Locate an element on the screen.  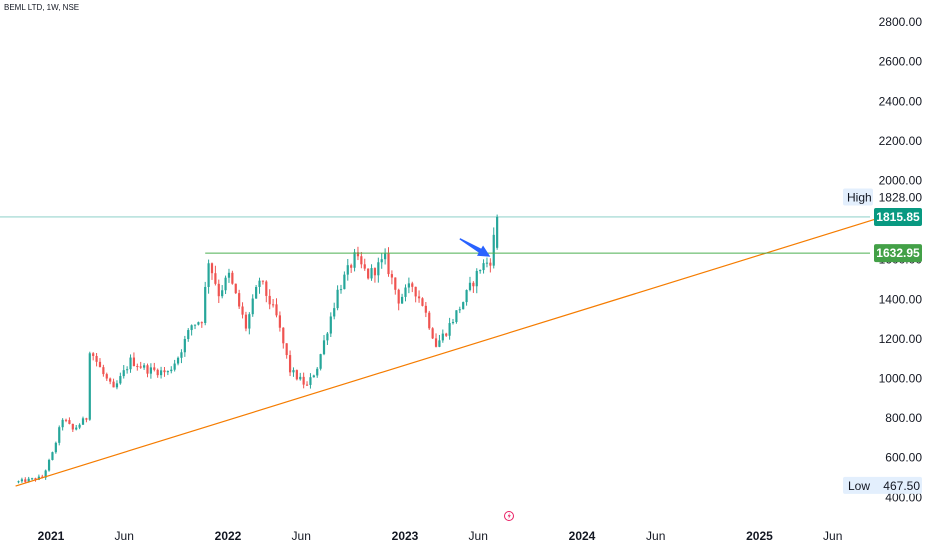
level-price-badge: 1632.95 is located at coordinates (898, 253).